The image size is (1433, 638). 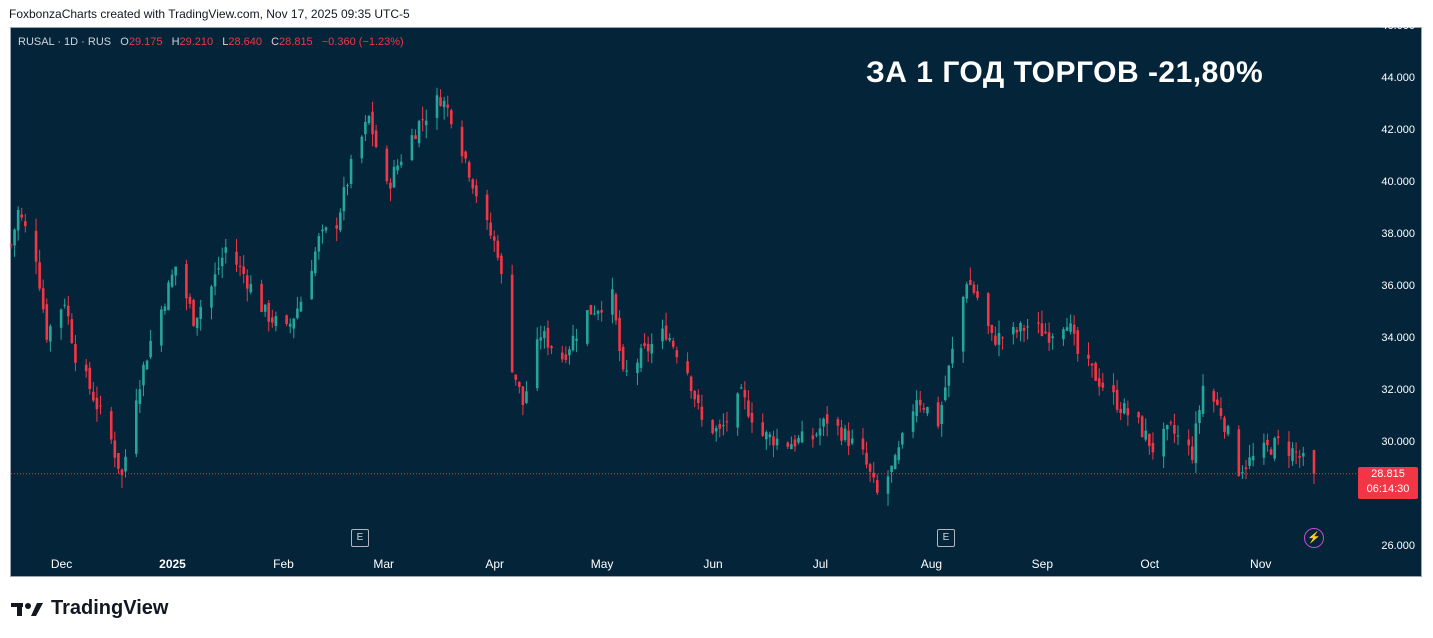 What do you see at coordinates (384, 564) in the screenshot?
I see `x-tick-label: Mar` at bounding box center [384, 564].